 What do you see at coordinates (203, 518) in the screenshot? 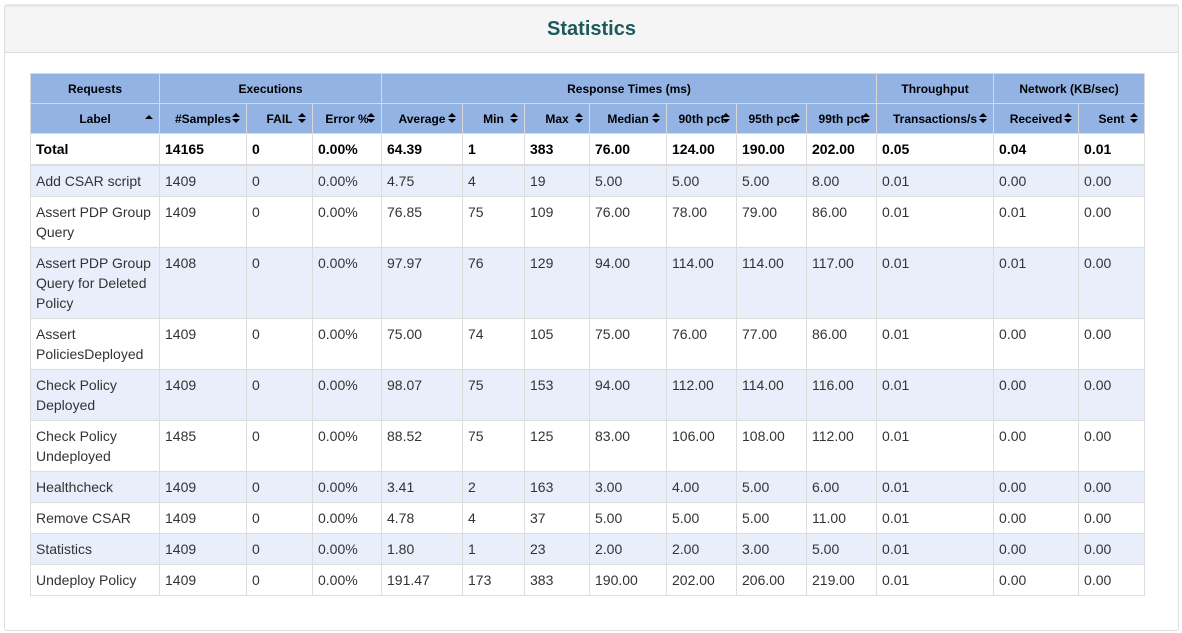
I see `table-cell: 1409` at bounding box center [203, 518].